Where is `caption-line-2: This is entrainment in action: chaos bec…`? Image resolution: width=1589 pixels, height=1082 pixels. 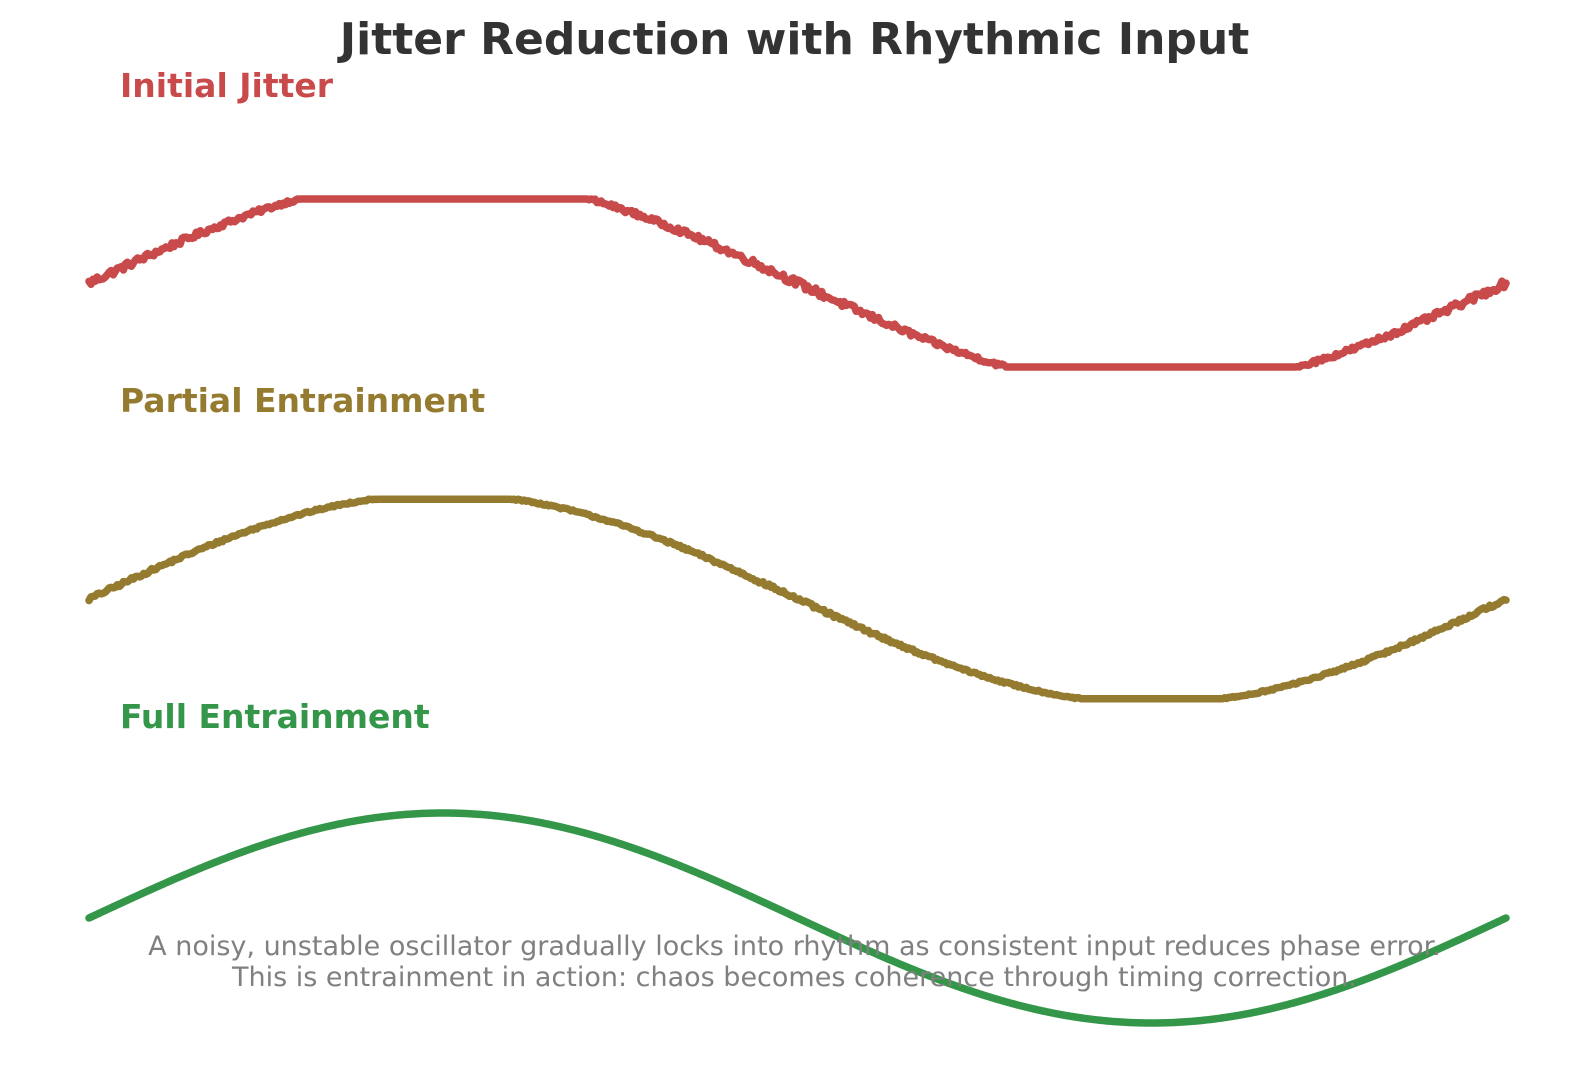 caption-line-2: This is entrainment in action: chaos bec… is located at coordinates (794, 977).